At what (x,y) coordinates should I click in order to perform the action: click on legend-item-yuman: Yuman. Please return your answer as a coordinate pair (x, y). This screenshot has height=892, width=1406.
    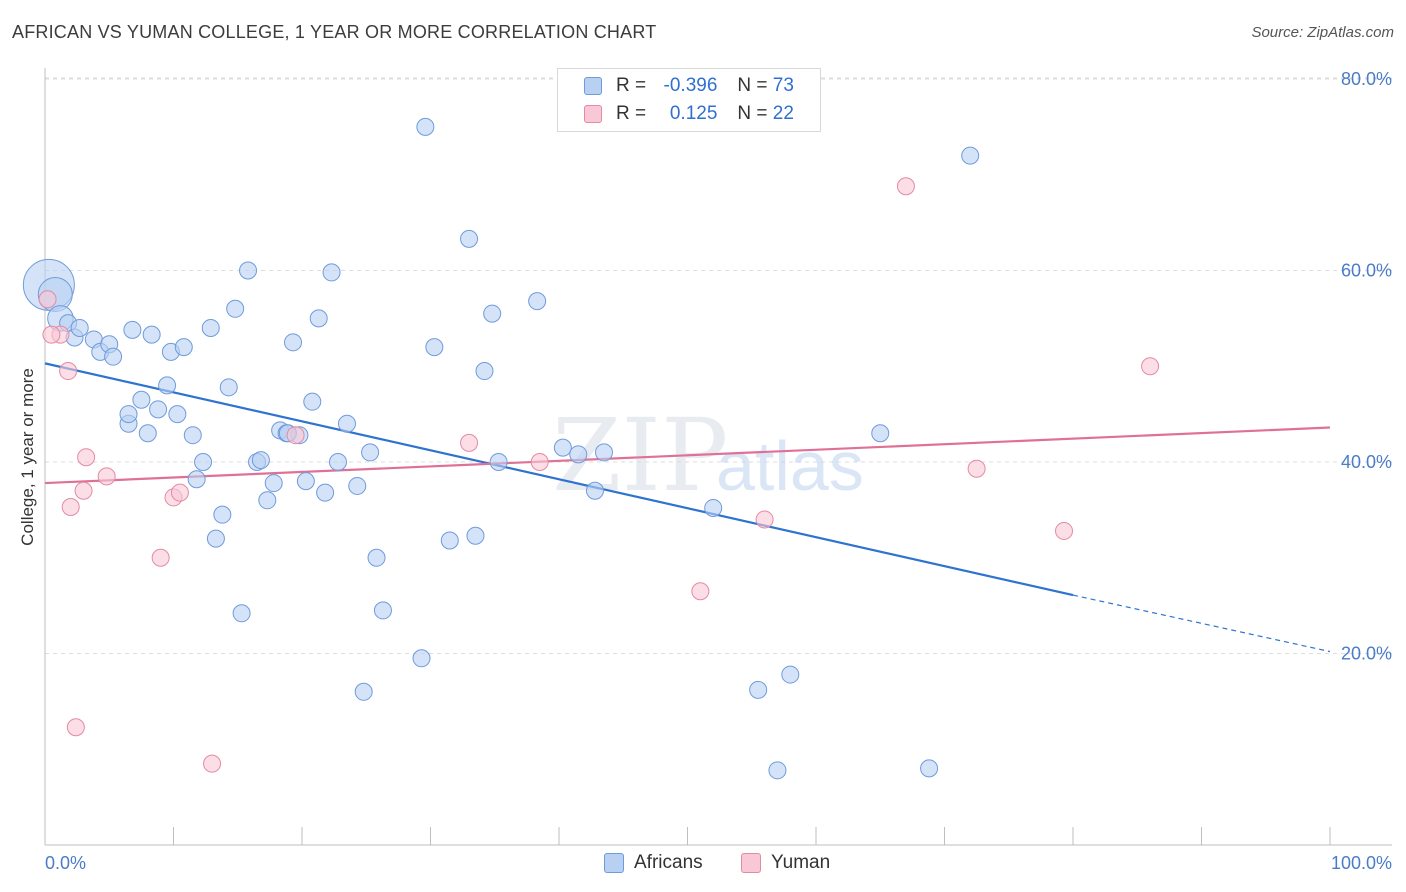
    Looking at the image, I should click on (785, 863).